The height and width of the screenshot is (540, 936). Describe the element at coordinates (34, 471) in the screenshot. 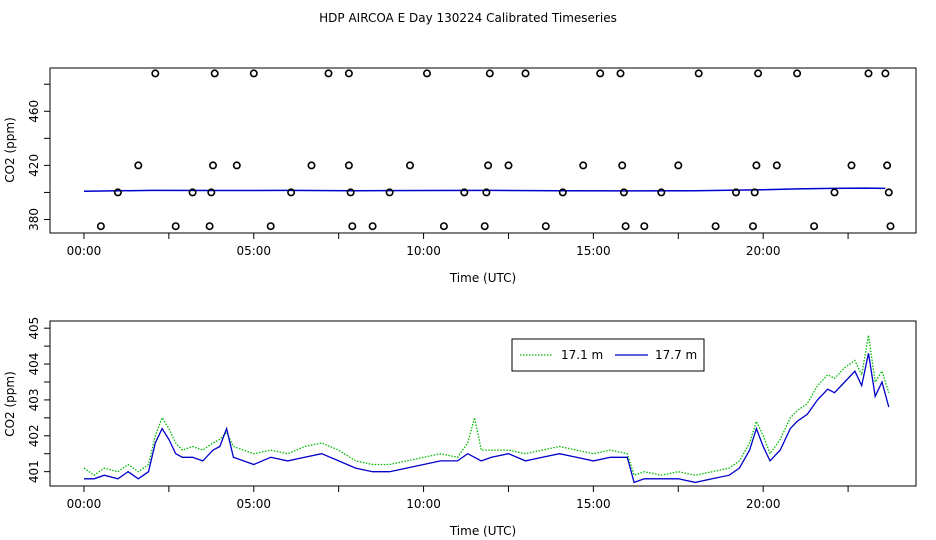

I see `y-tick-label: 401` at that location.